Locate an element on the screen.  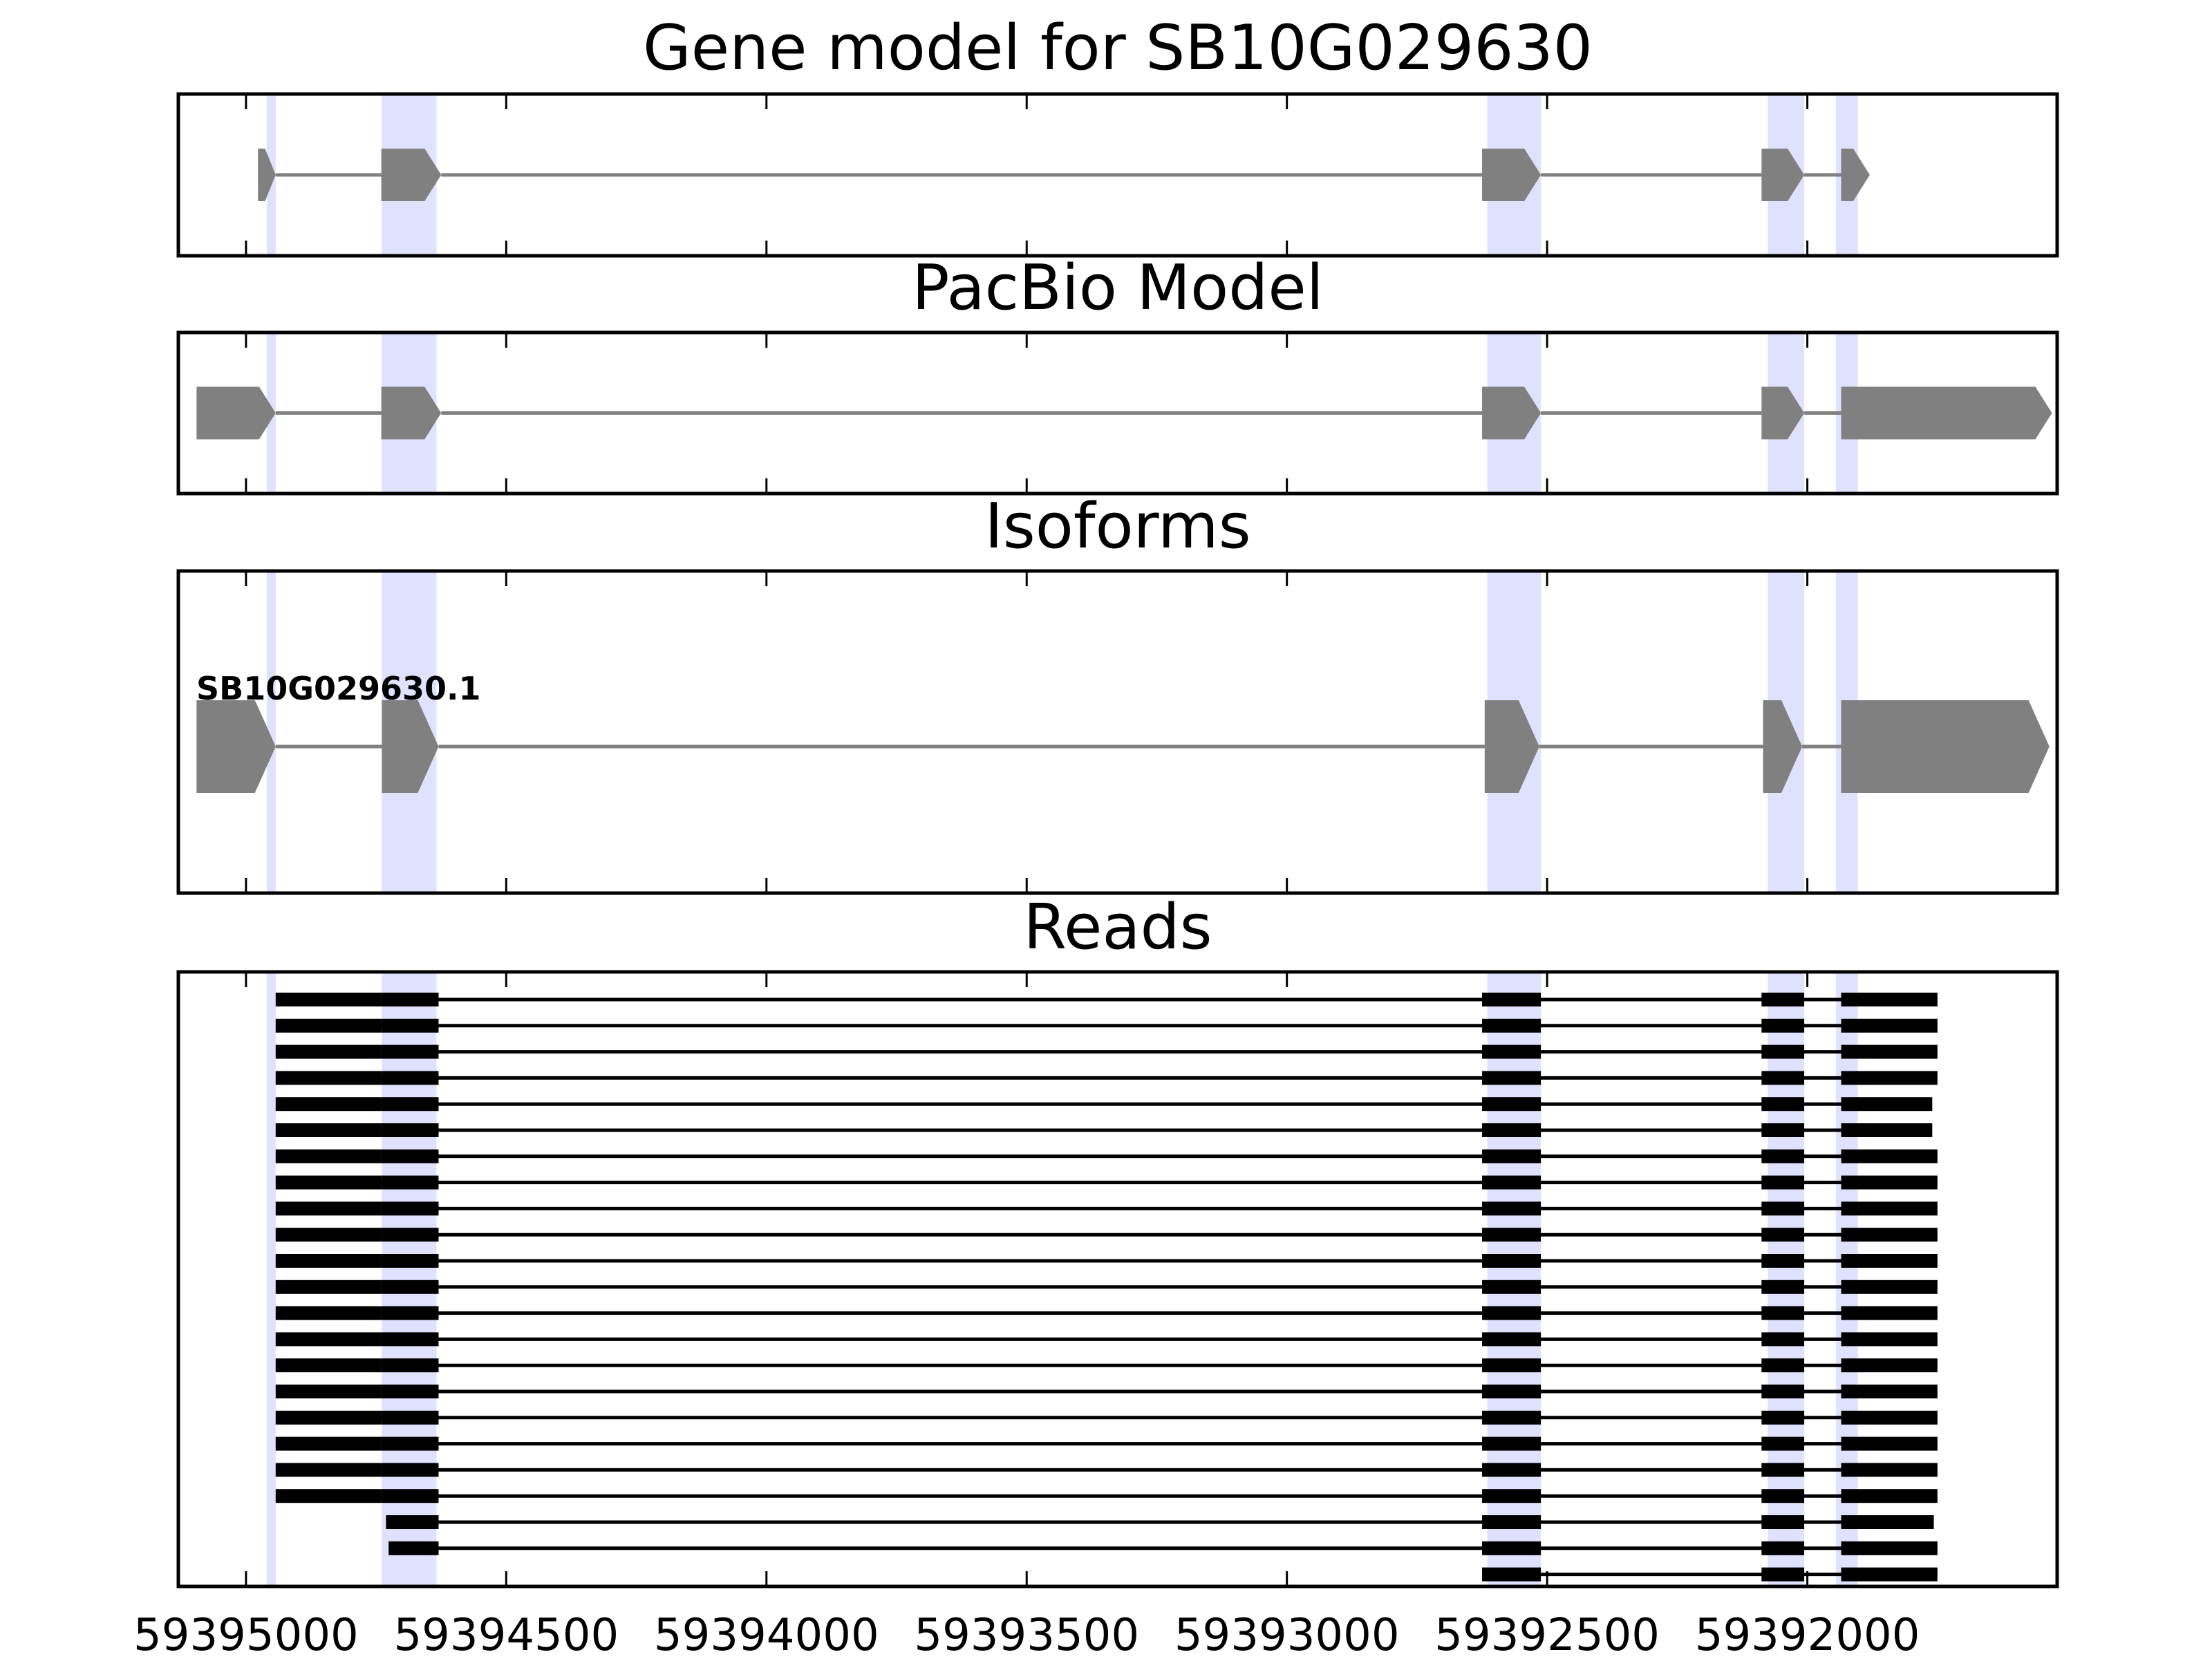
panel-title: Gene model for SB10G029630 is located at coordinates (1118, 48).